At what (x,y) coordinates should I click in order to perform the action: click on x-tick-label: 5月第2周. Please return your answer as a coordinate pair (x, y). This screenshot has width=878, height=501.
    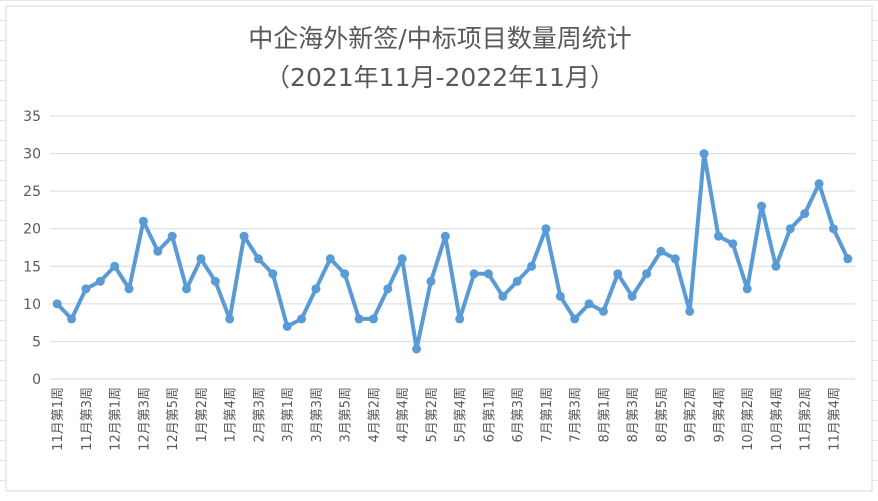
    Looking at the image, I should click on (432, 415).